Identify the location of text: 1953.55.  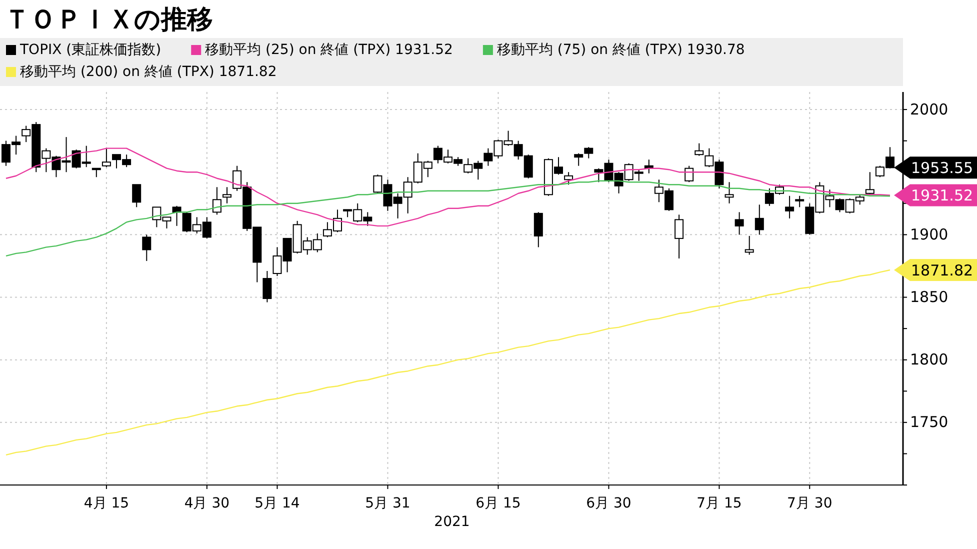
(942, 168).